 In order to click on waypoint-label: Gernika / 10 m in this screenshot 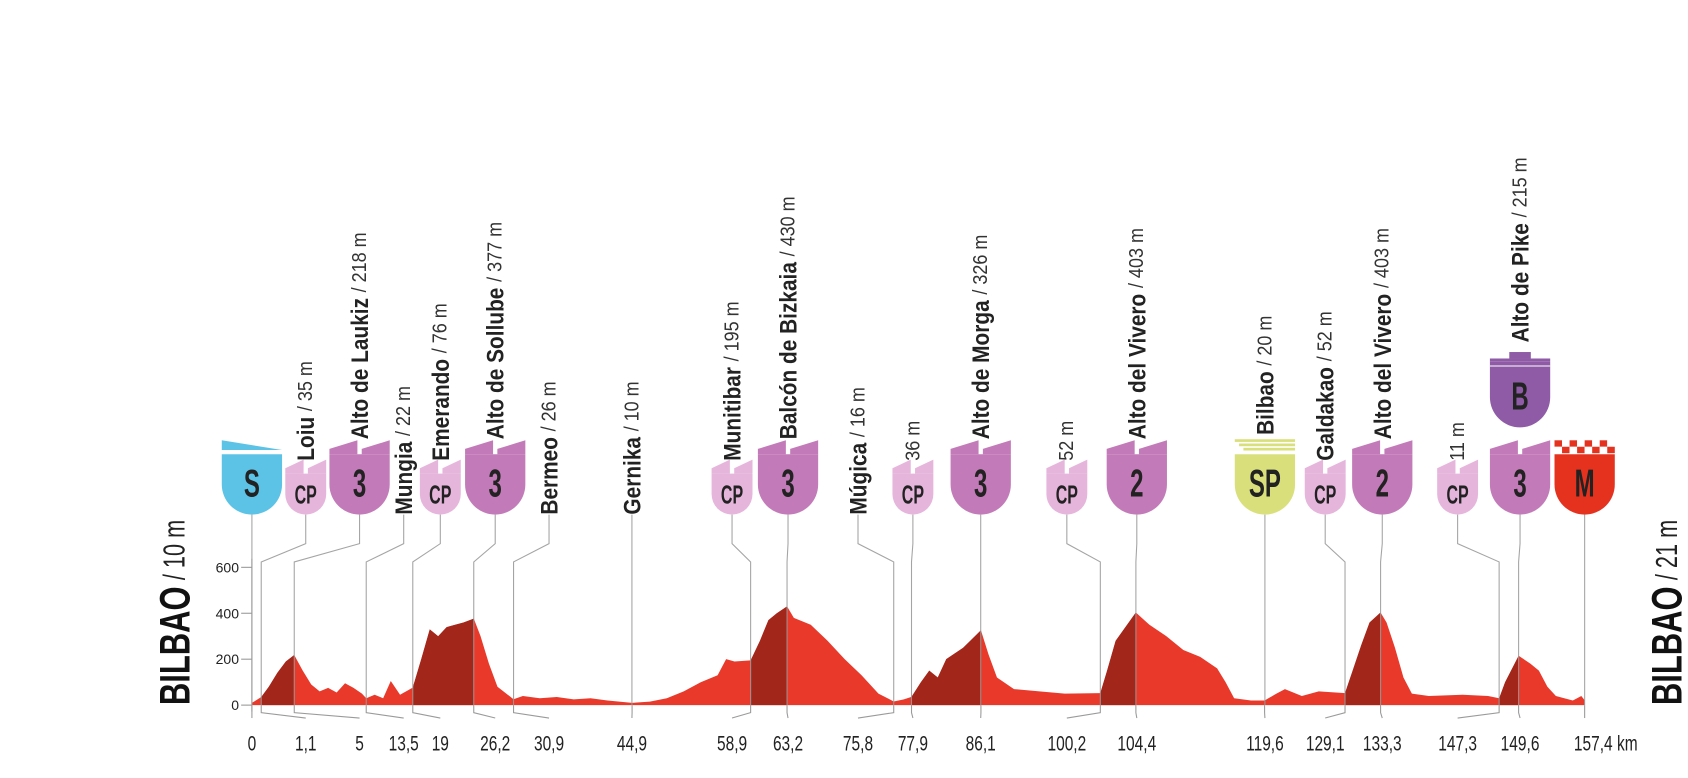, I will do `click(632, 447)`.